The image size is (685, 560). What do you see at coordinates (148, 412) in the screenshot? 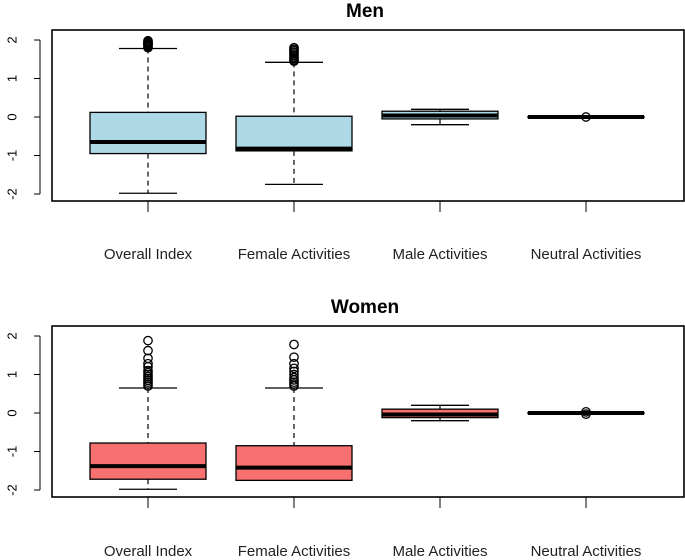
I see `women-box-overall-index` at bounding box center [148, 412].